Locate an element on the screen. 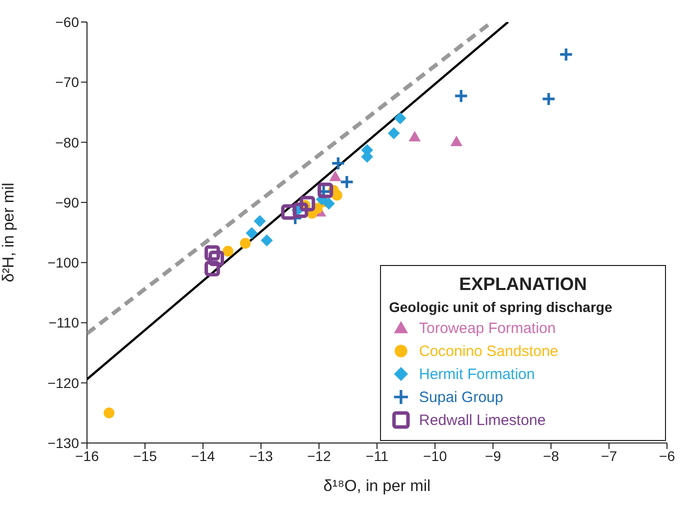  y-tick-label: −60 is located at coordinates (67, 22).